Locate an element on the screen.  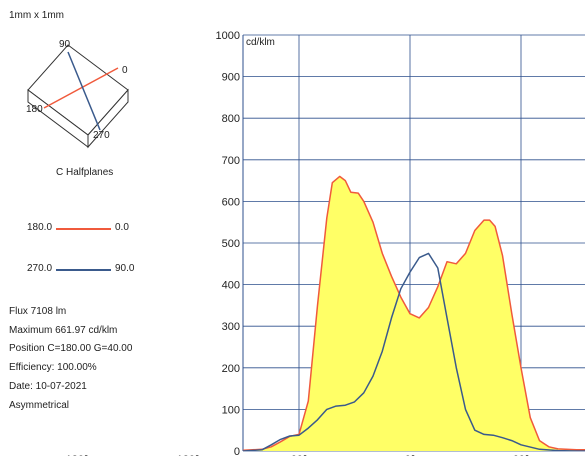
x-tick-2: 60° is located at coordinates (299, 455).